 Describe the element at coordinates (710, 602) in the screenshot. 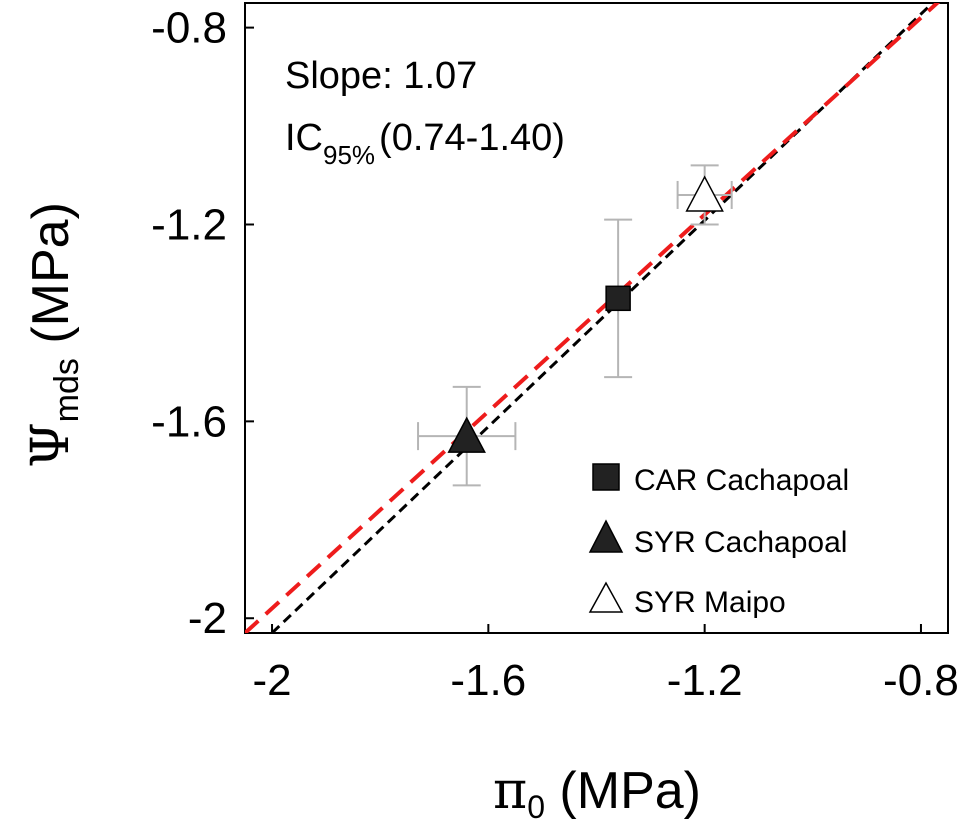

I see `legend-label-syr-maipo: SYR Maipo` at that location.